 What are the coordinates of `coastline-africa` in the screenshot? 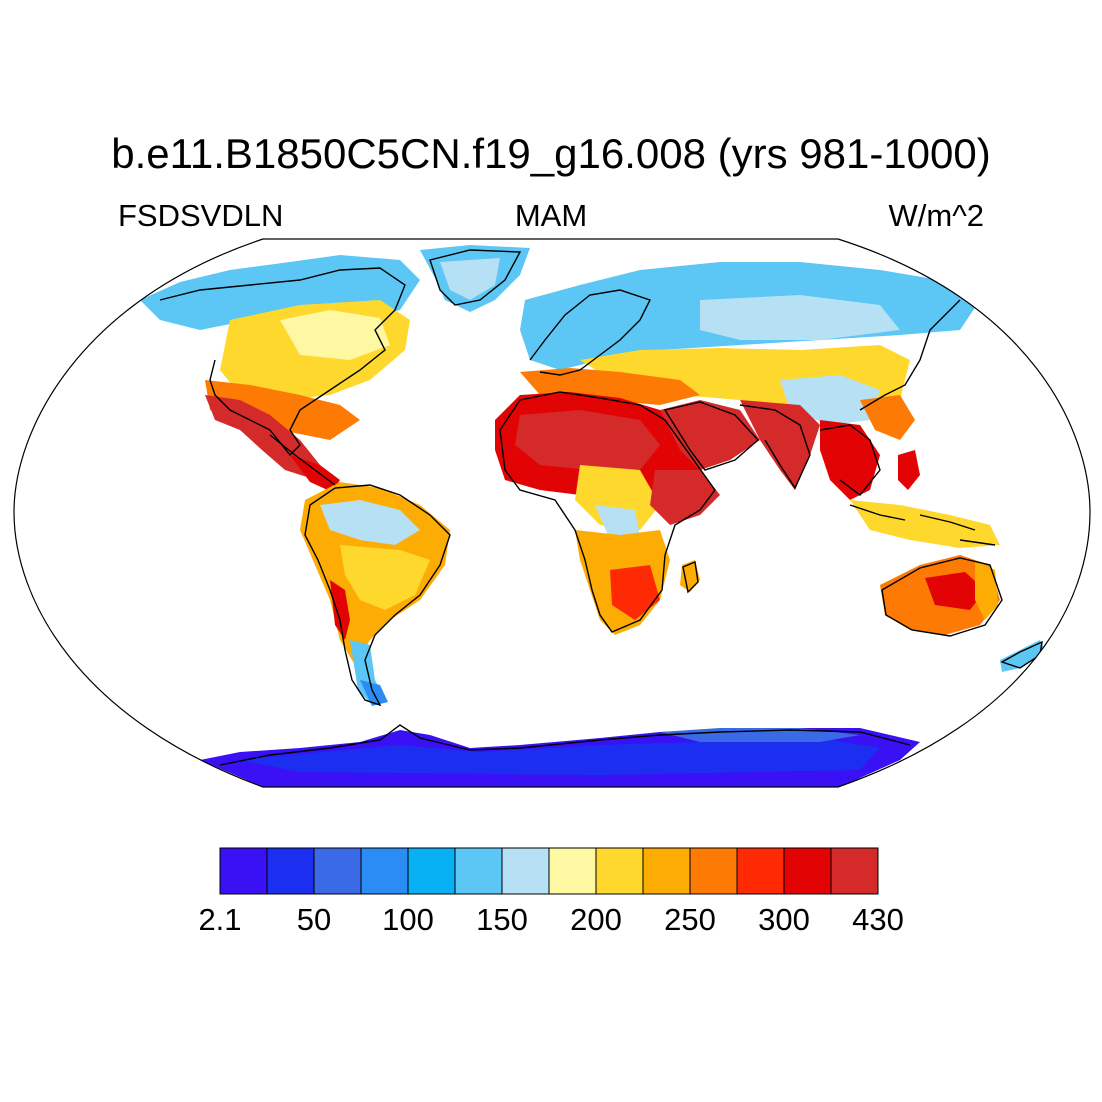 It's located at (607, 512).